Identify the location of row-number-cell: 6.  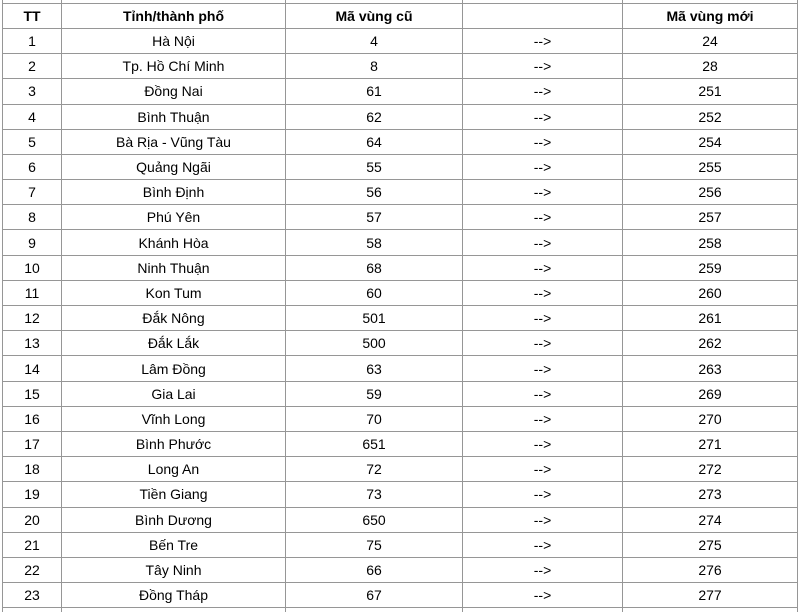
(32, 167).